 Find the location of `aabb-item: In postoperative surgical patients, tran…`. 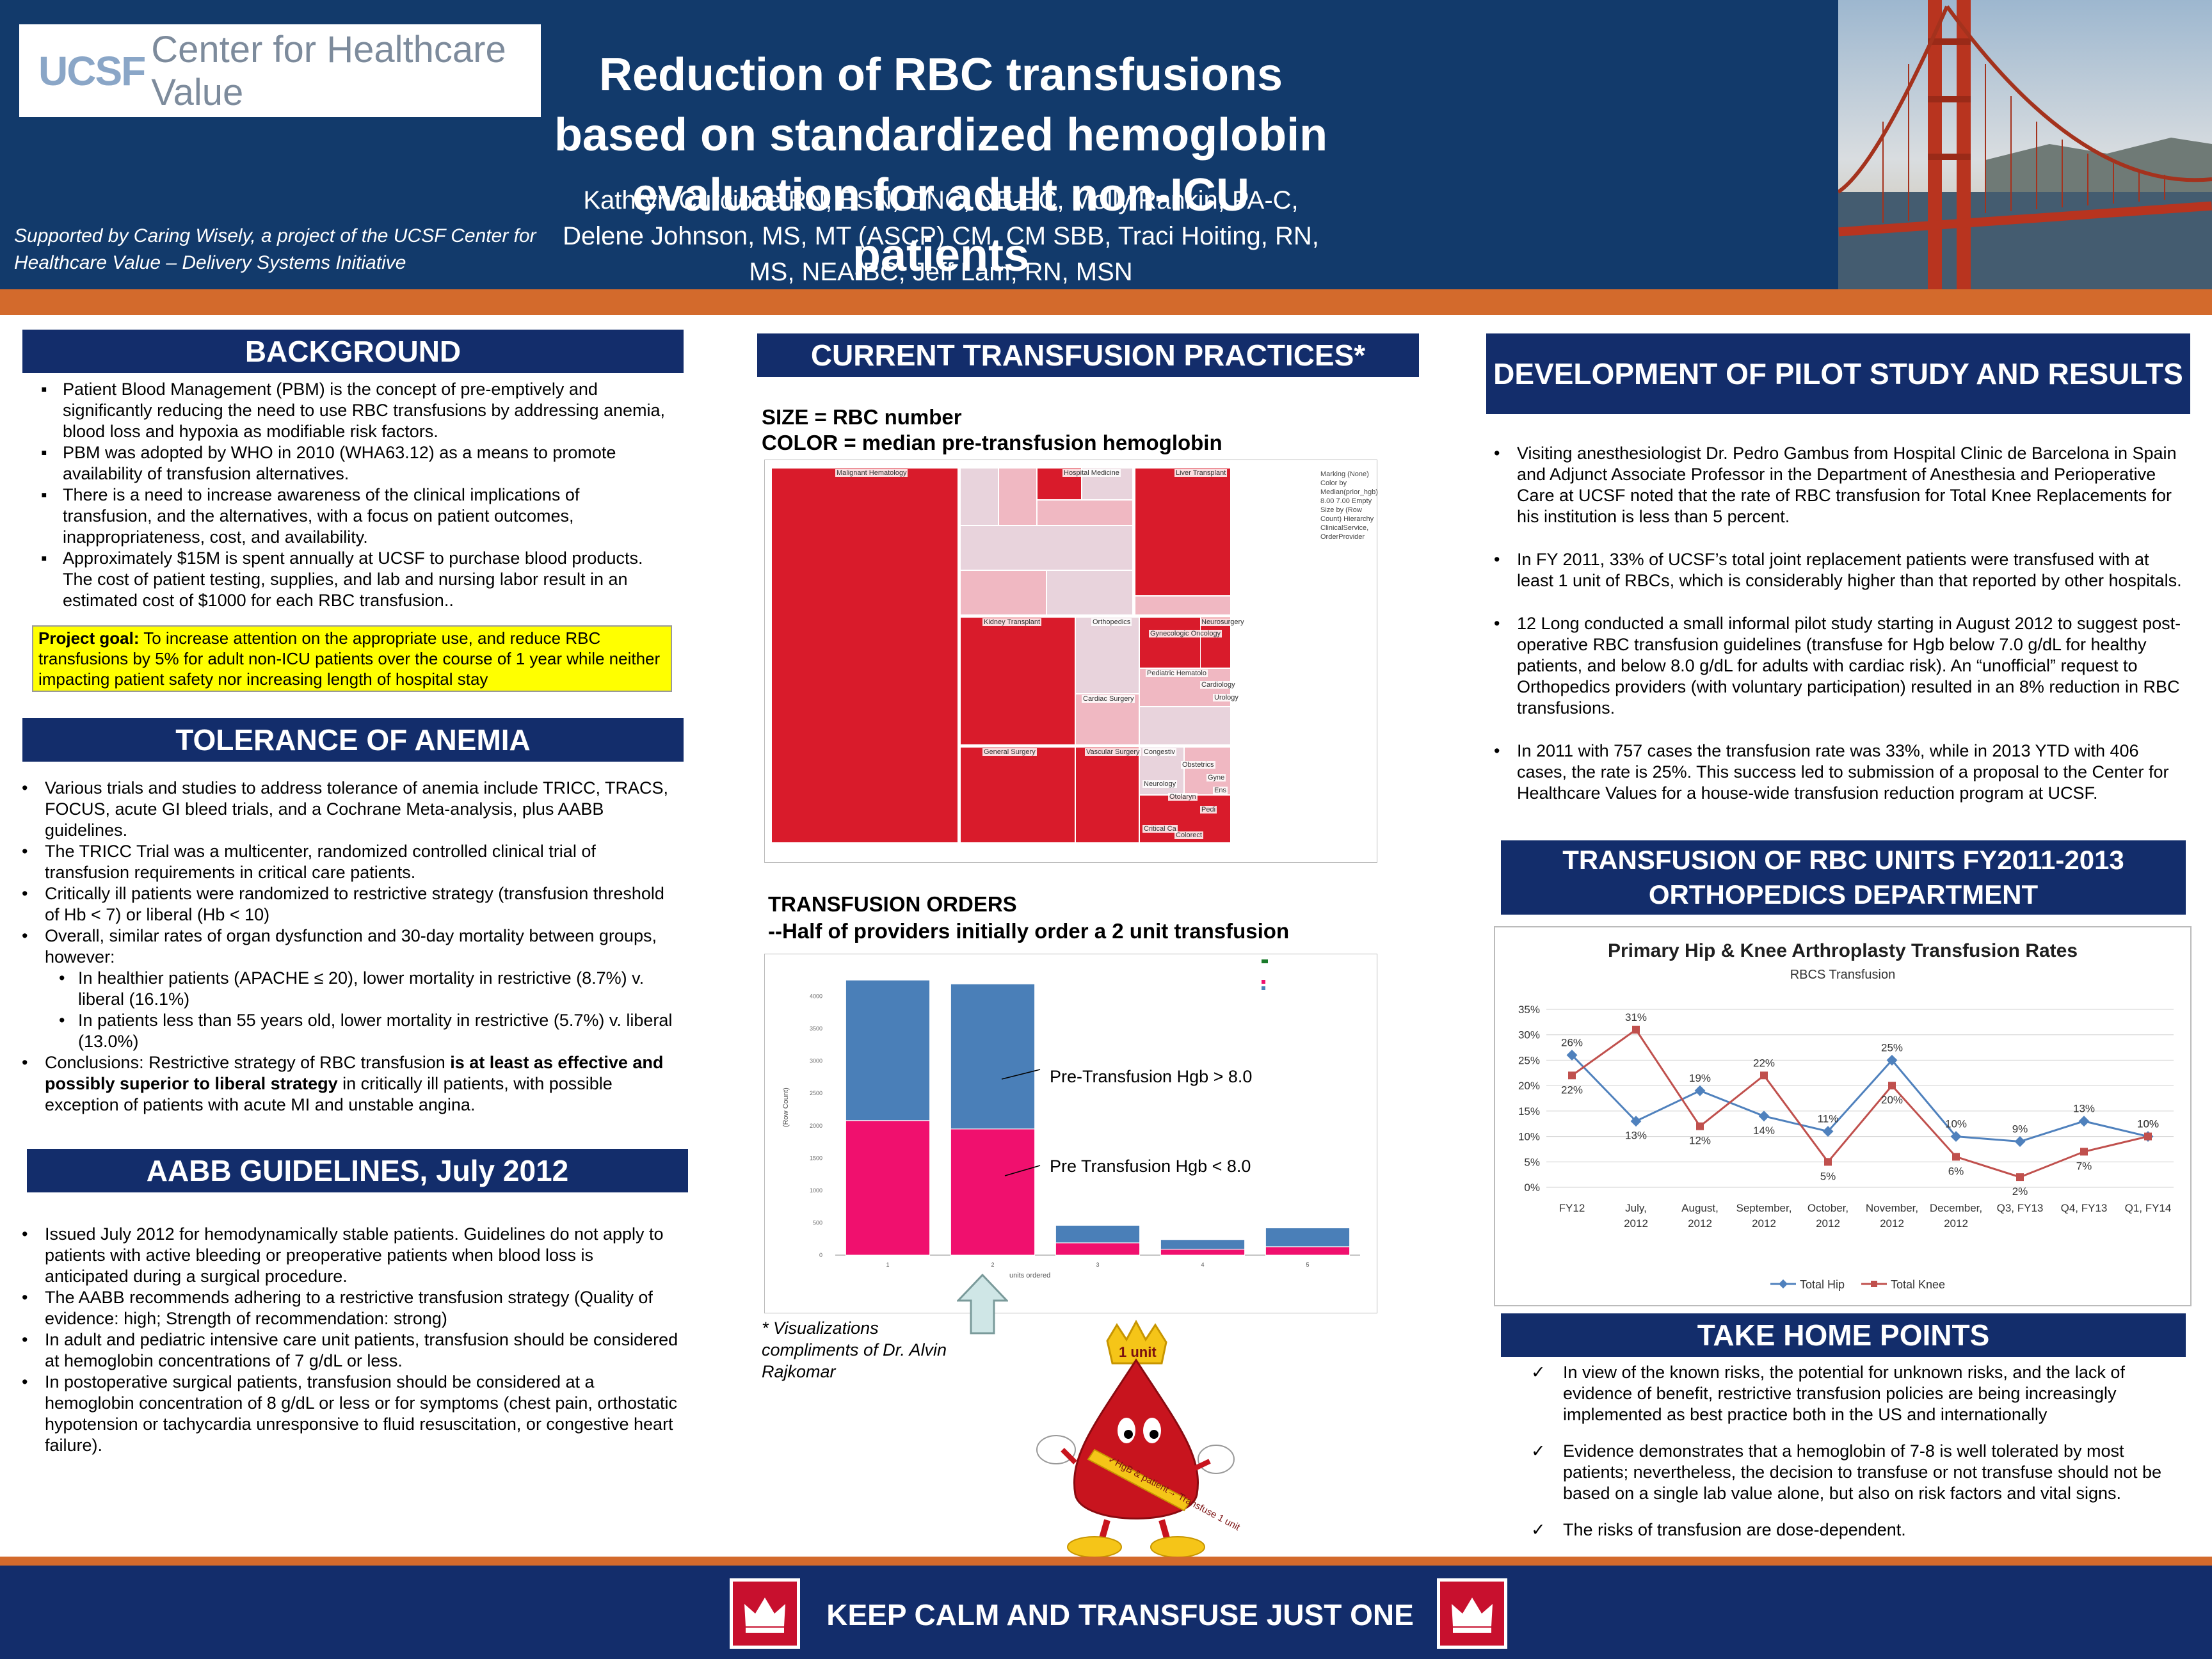

aabb-item: In postoperative surgical patients, tran… is located at coordinates (347, 1414).